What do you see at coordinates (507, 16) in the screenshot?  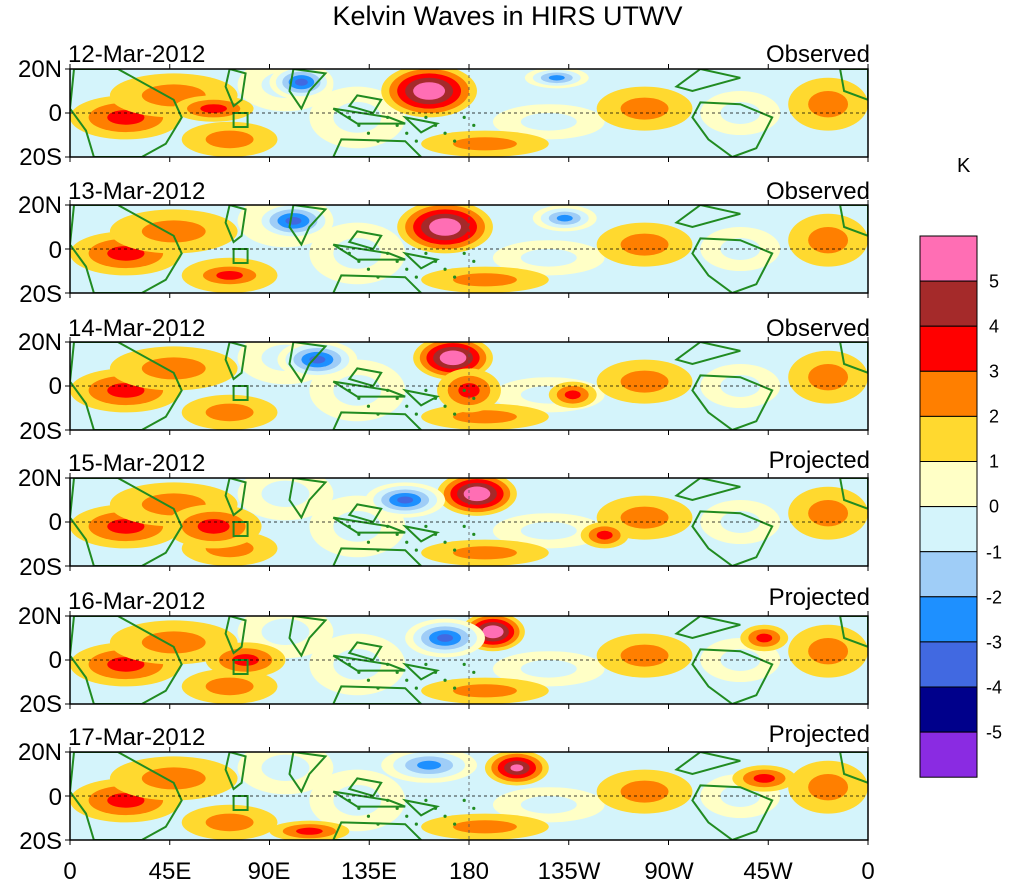 I see `figure-title: Kelvin Waves in HIRS UTWV` at bounding box center [507, 16].